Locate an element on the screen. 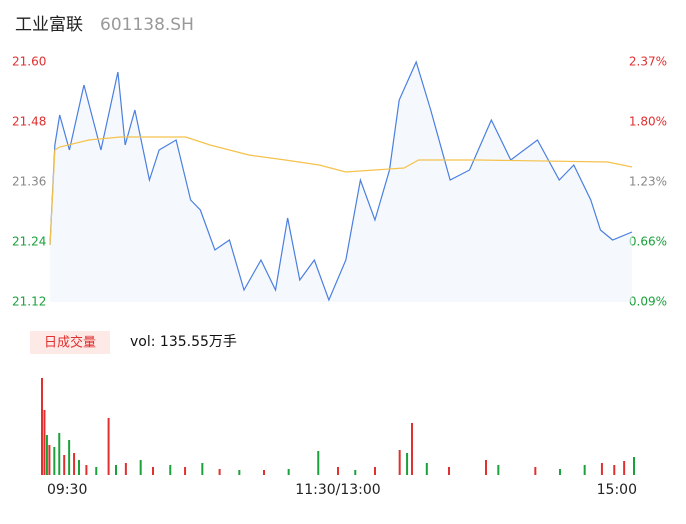 The image size is (686, 524). stock-code: 601138.SH is located at coordinates (147, 25).